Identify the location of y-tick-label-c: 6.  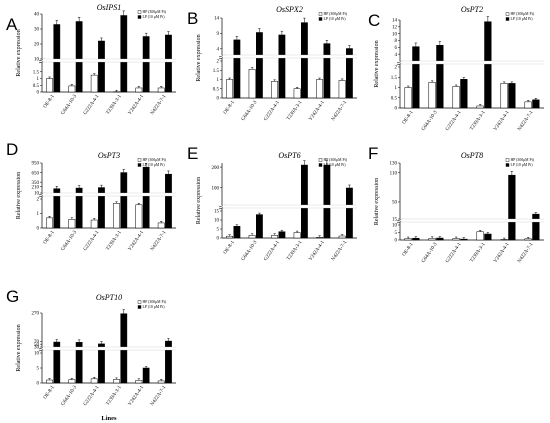
(396, 48).